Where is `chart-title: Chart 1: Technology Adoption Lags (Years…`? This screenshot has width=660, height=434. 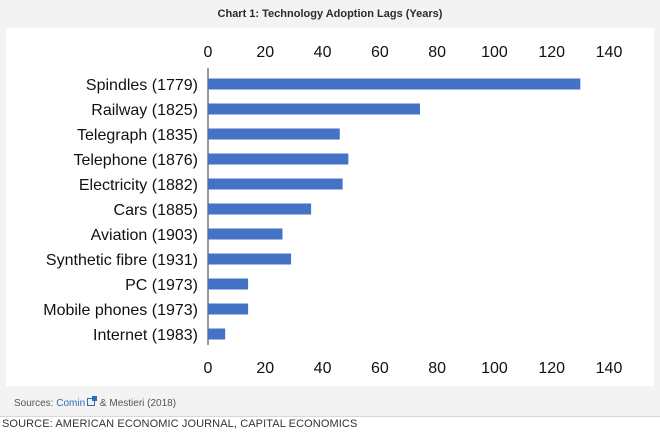 chart-title: Chart 1: Technology Adoption Lags (Years… is located at coordinates (330, 14).